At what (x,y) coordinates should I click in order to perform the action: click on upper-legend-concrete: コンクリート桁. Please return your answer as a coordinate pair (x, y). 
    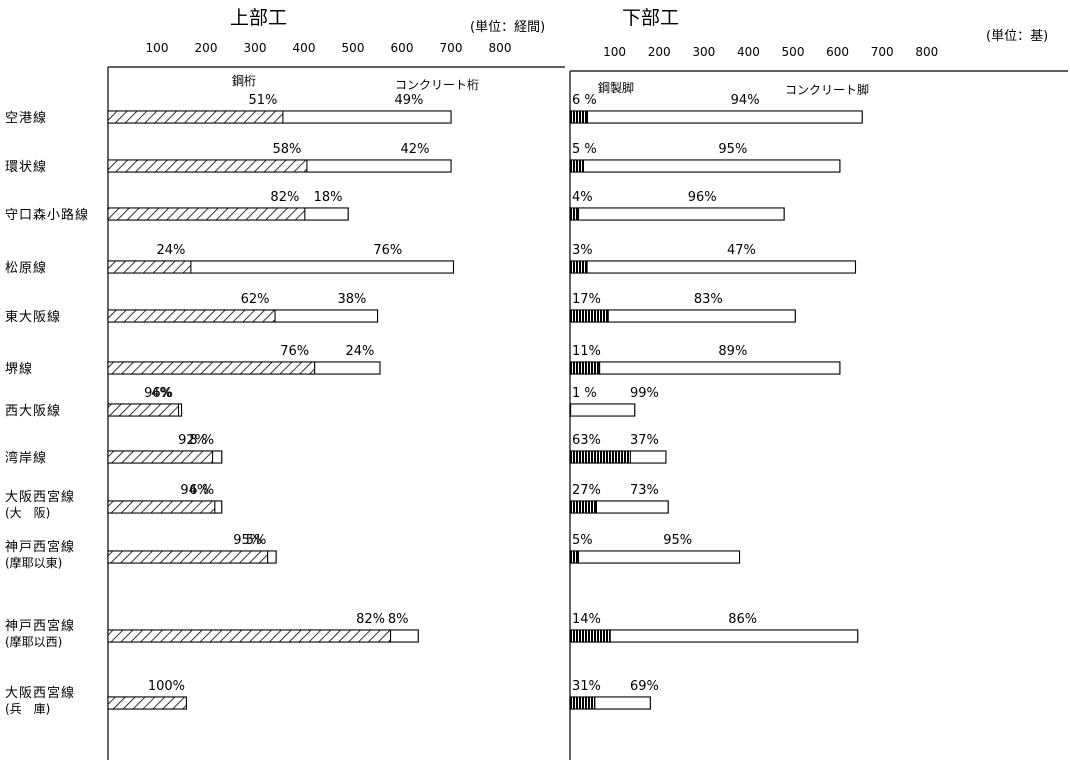
    Looking at the image, I should click on (437, 85).